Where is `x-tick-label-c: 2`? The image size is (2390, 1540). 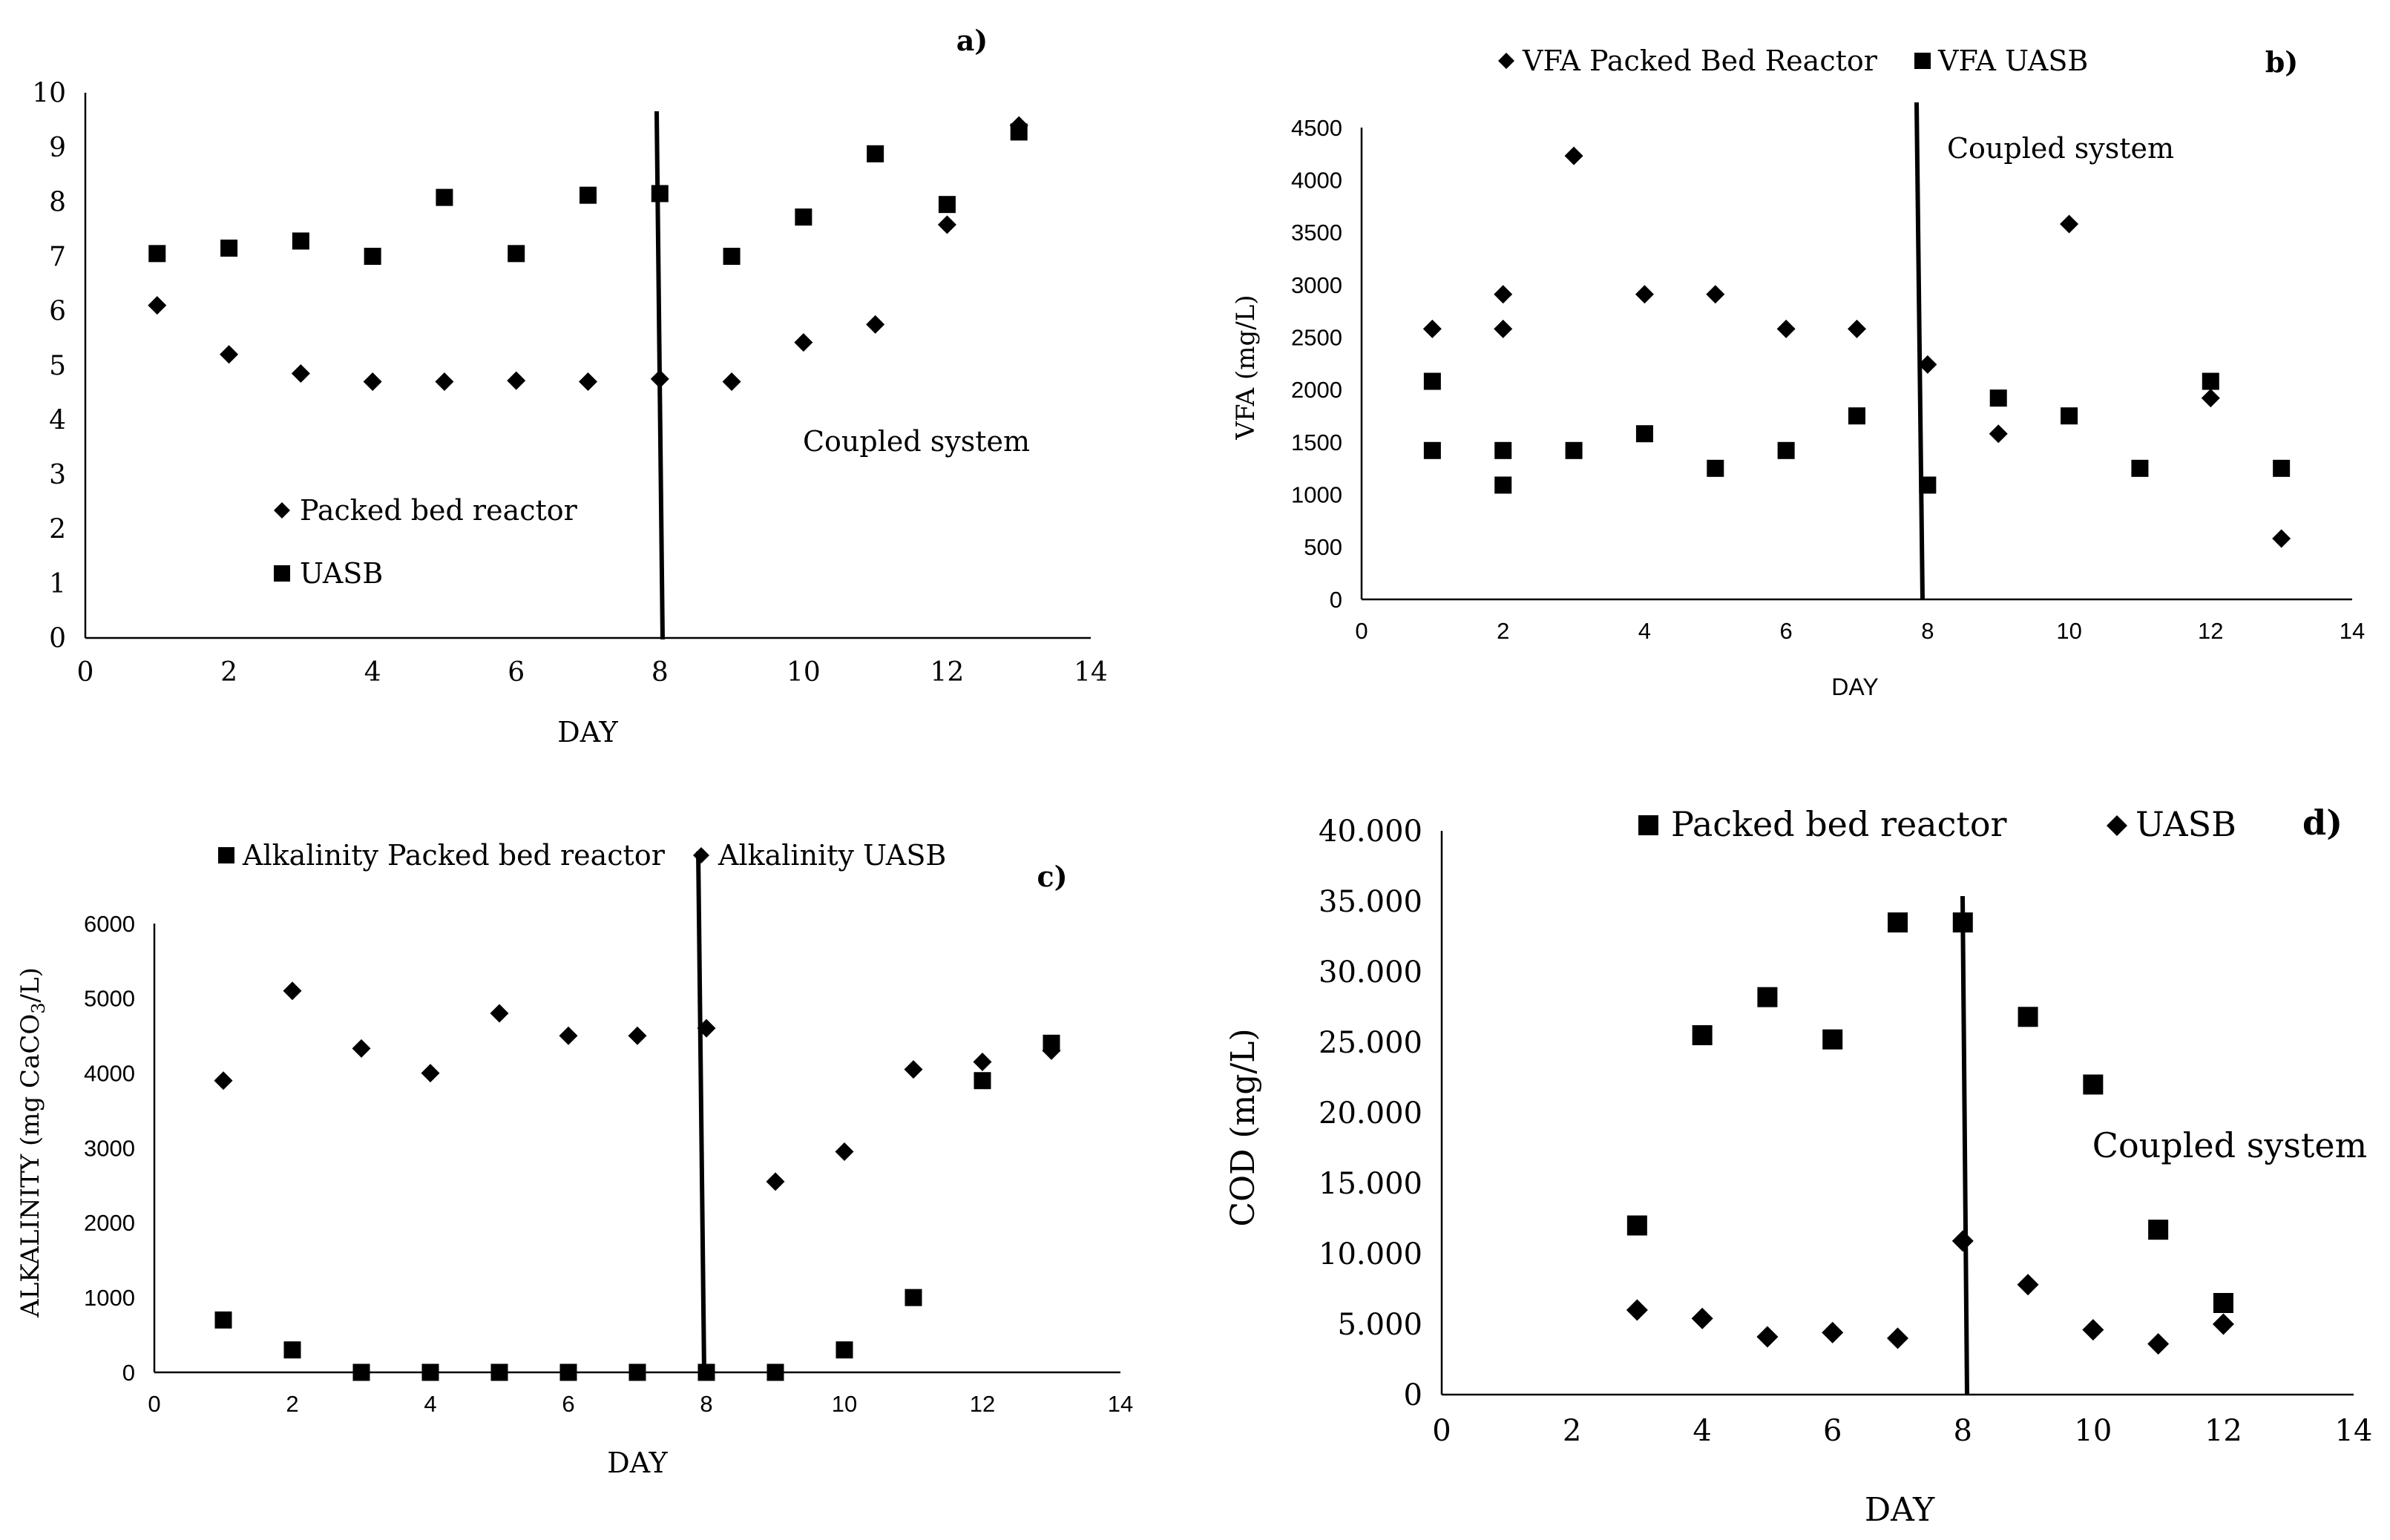 x-tick-label-c: 2 is located at coordinates (292, 1404).